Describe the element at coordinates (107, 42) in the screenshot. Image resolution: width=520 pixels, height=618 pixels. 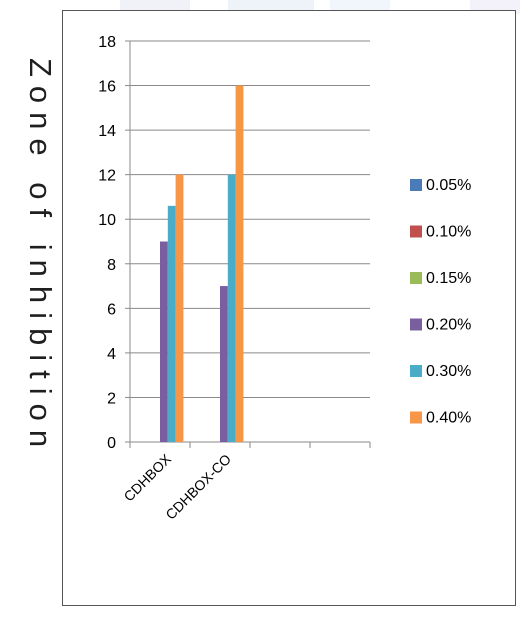
I see `y-tick-label: 18` at that location.